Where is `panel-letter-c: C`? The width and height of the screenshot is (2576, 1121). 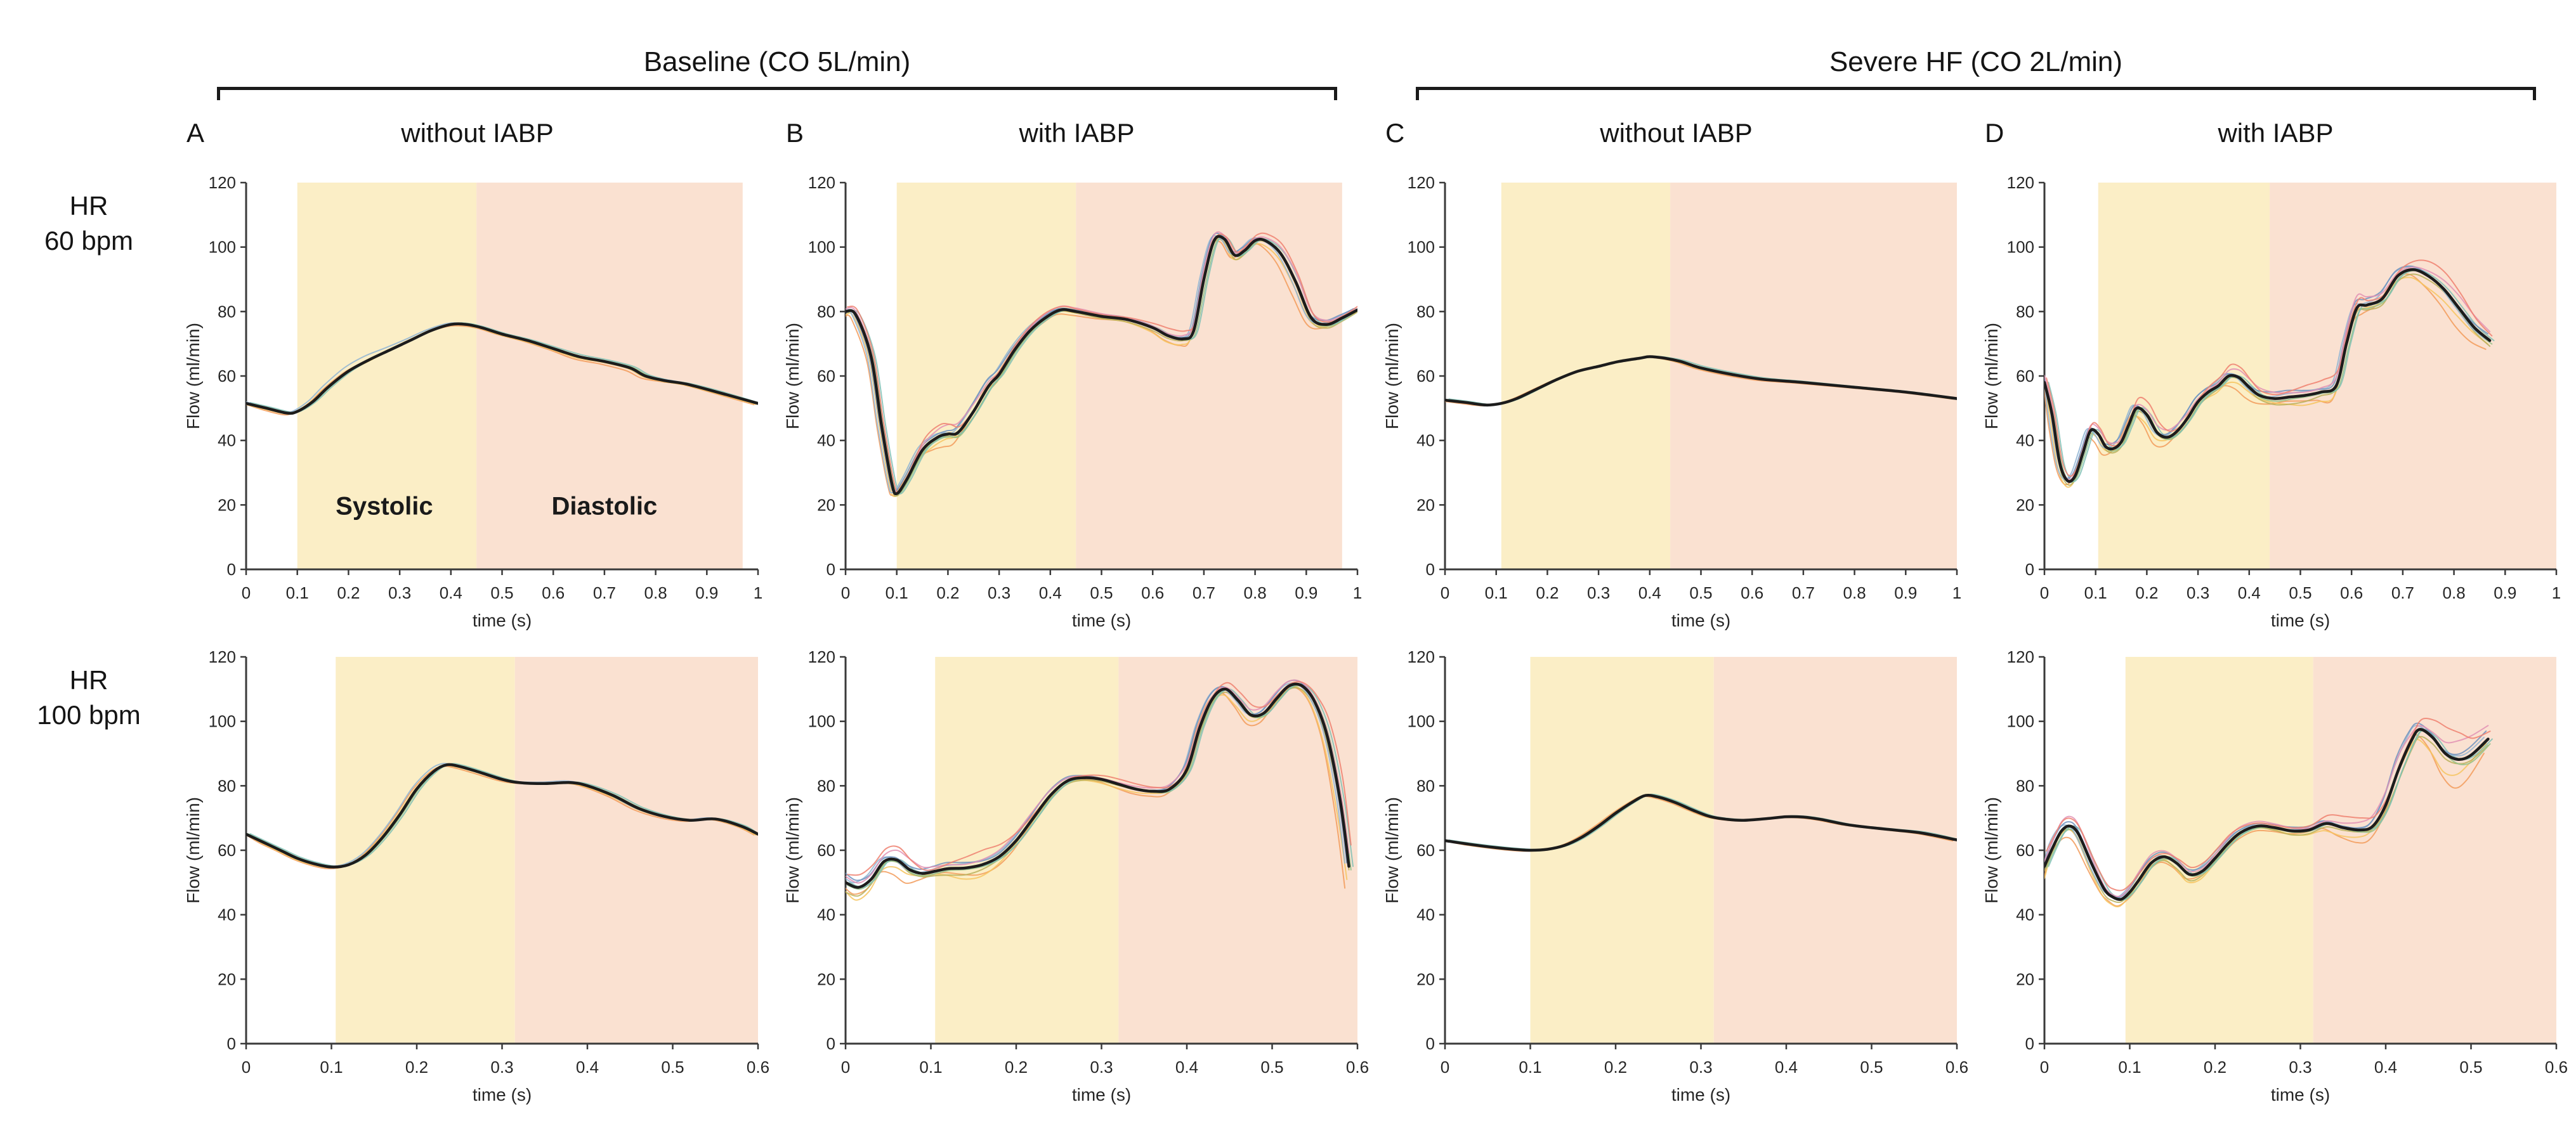 panel-letter-c: C is located at coordinates (1395, 133).